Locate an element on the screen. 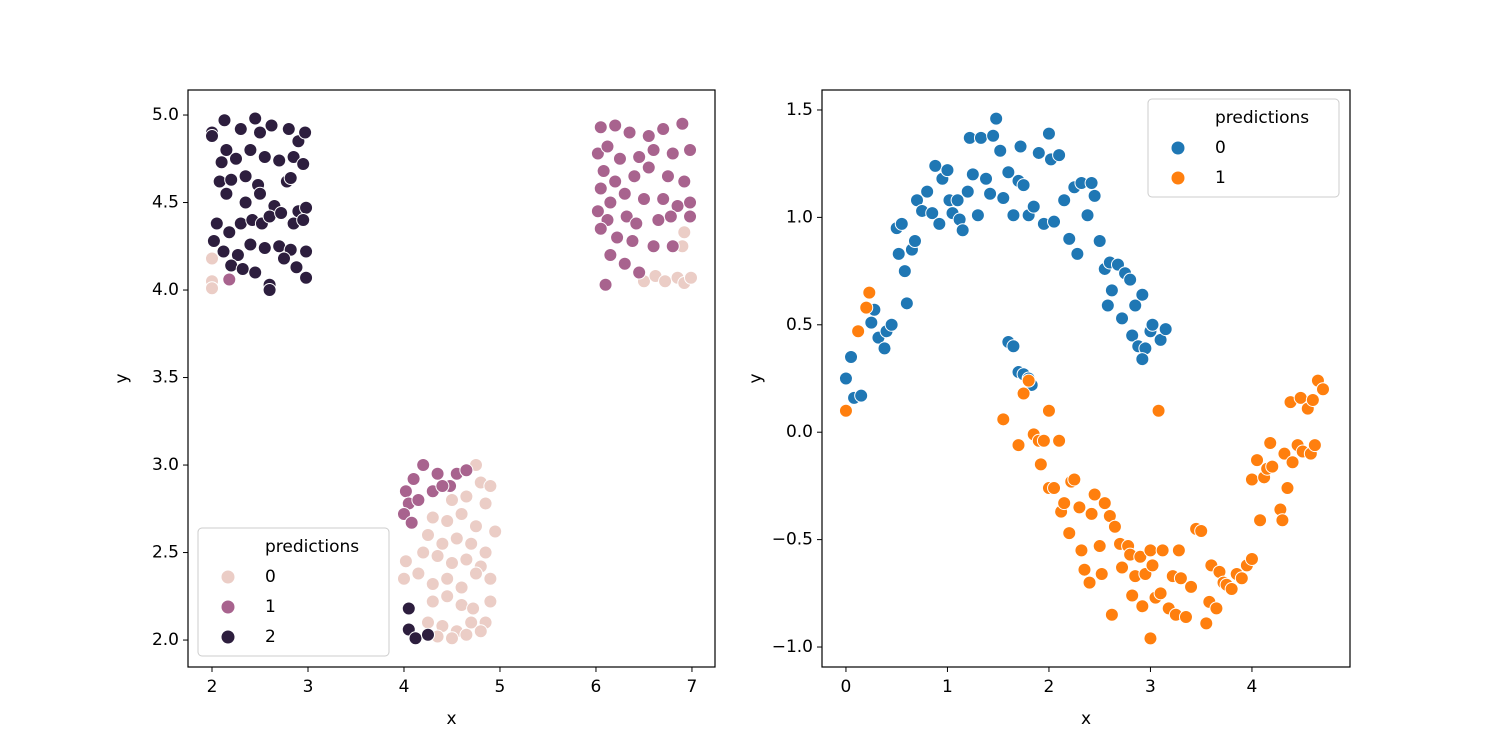  x-tick-label: 5 is located at coordinates (500, 687).